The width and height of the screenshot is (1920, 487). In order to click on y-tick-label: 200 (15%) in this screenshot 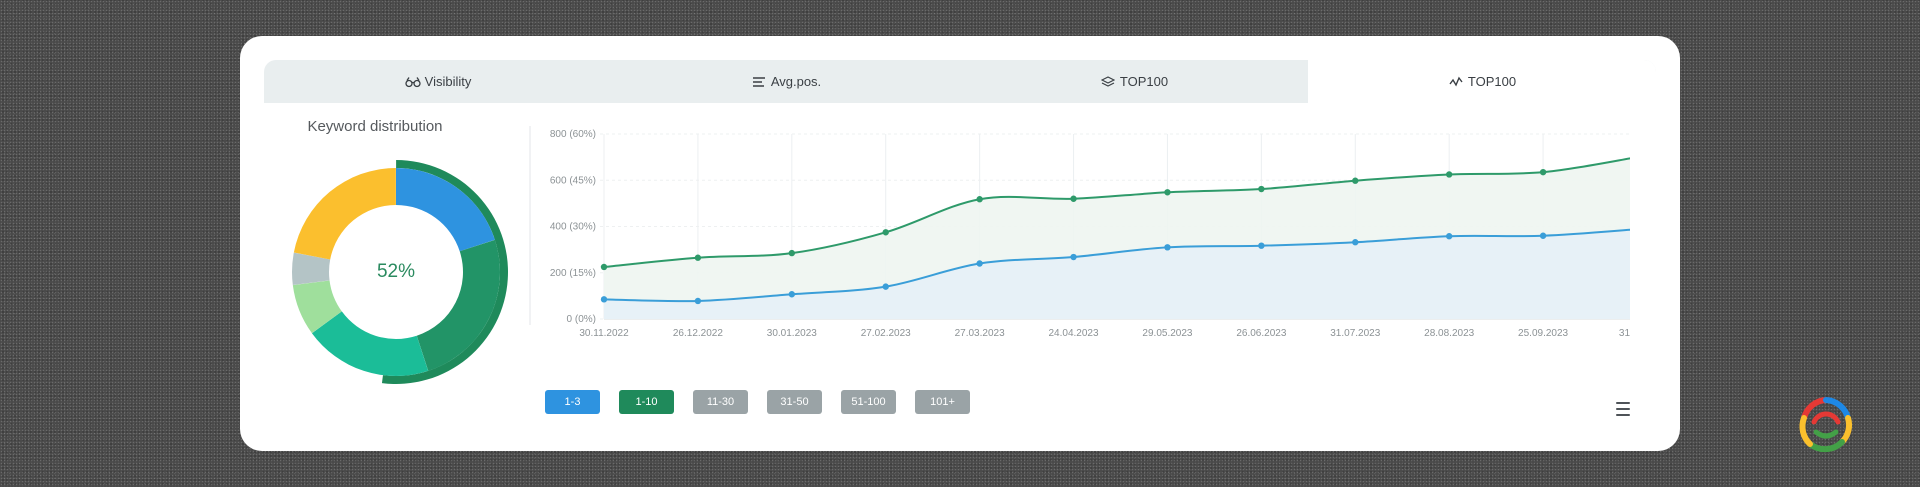, I will do `click(573, 273)`.